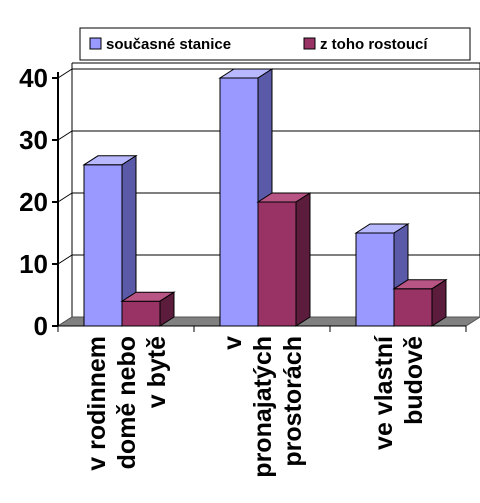 The width and height of the screenshot is (480, 503). What do you see at coordinates (414, 380) in the screenshot?
I see `x-category-label: budově` at bounding box center [414, 380].